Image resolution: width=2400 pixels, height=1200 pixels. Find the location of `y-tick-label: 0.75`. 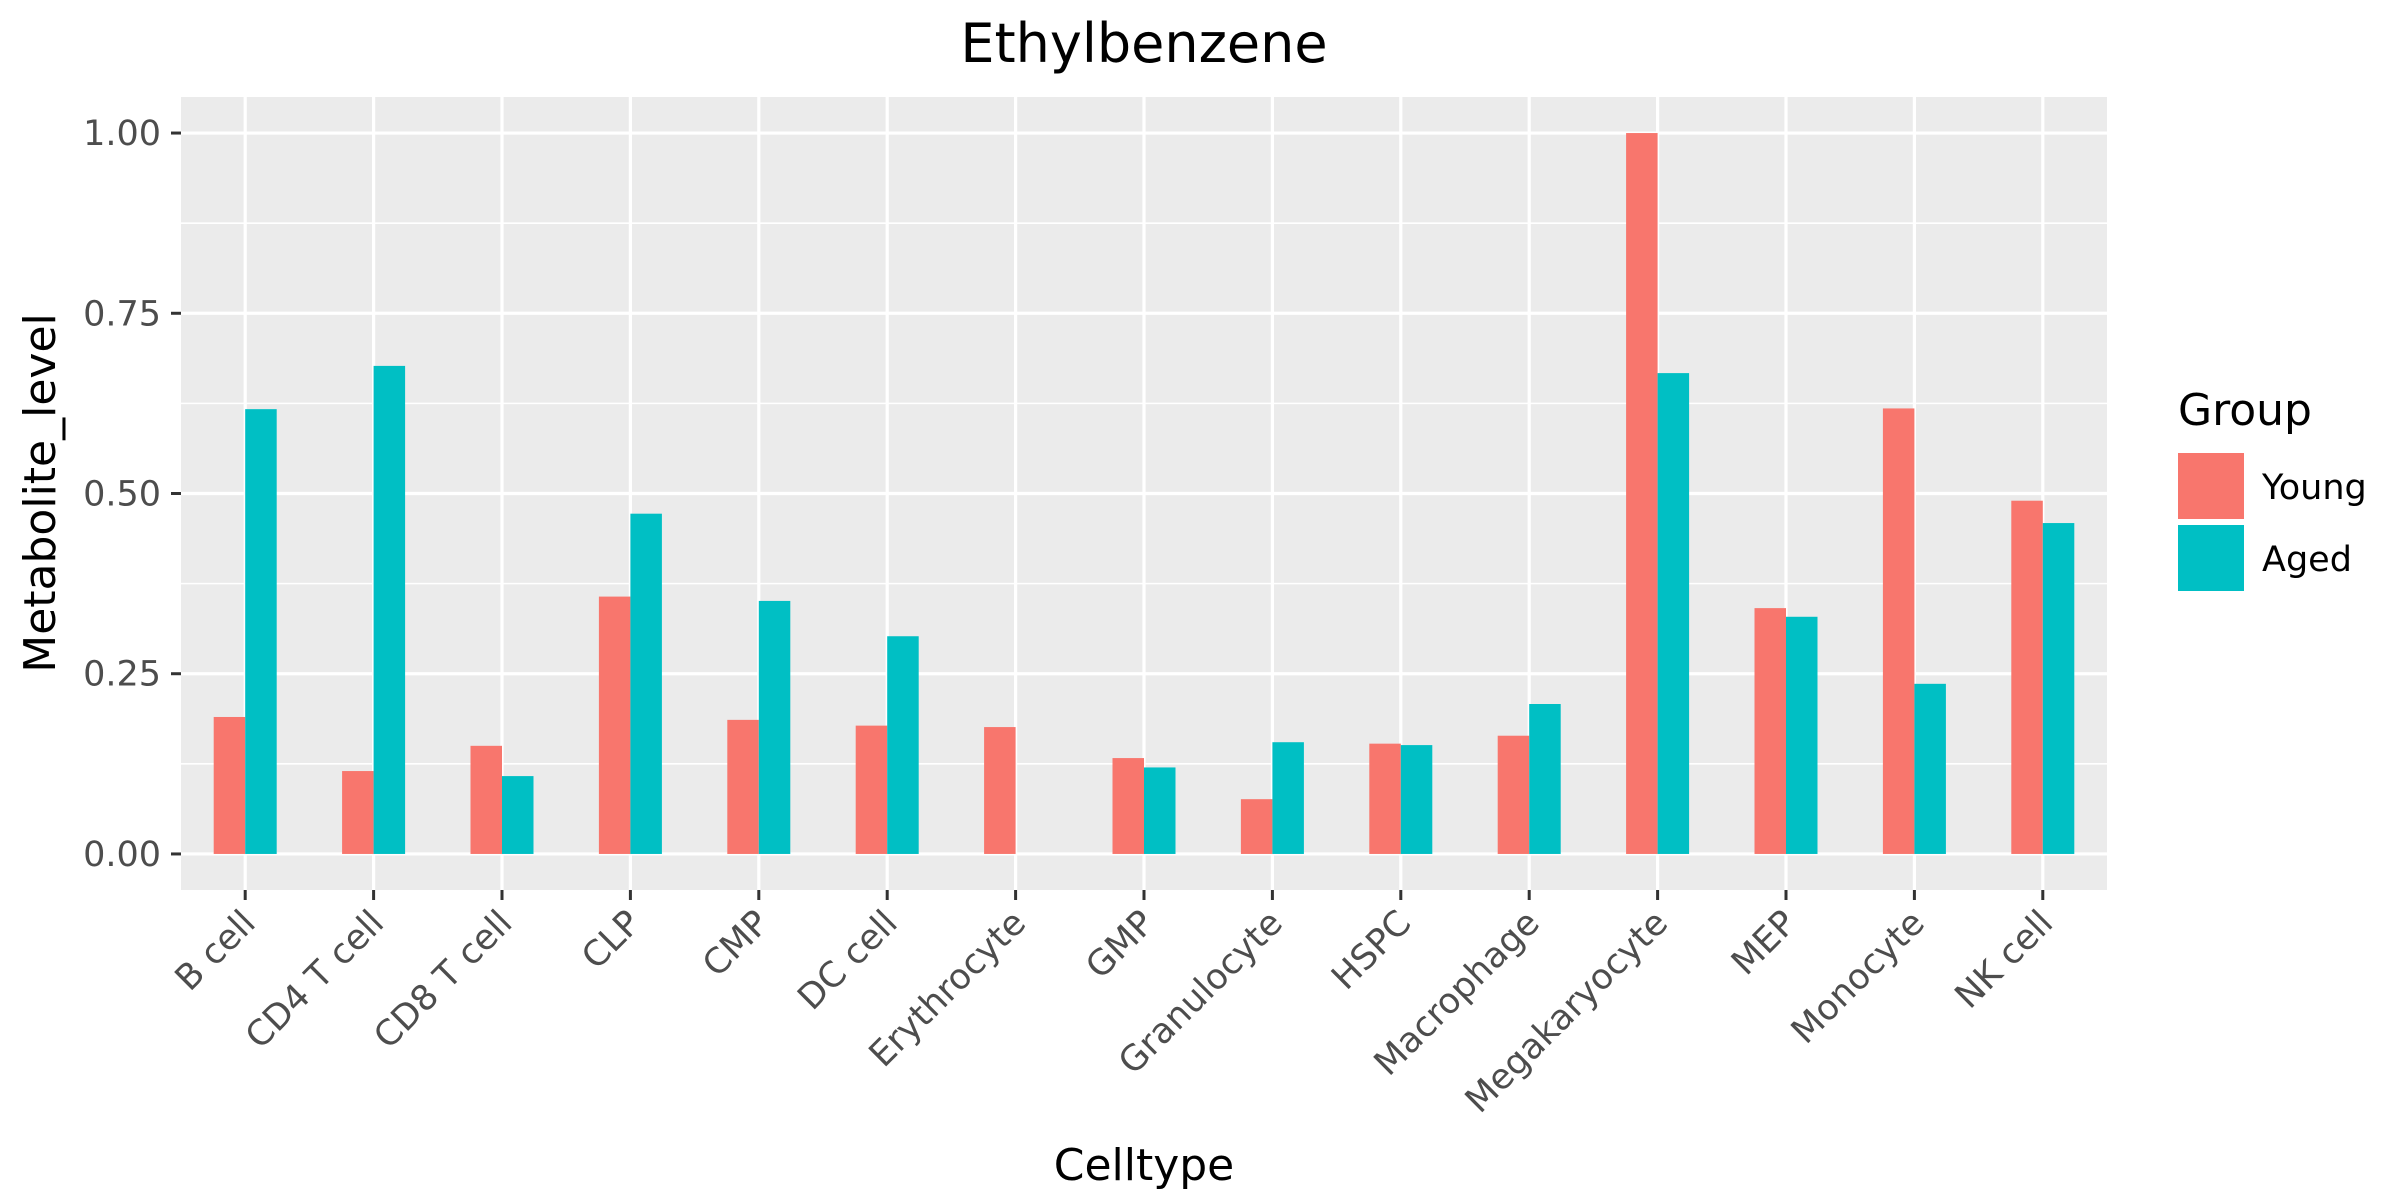

y-tick-label: 0.75 is located at coordinates (122, 314).